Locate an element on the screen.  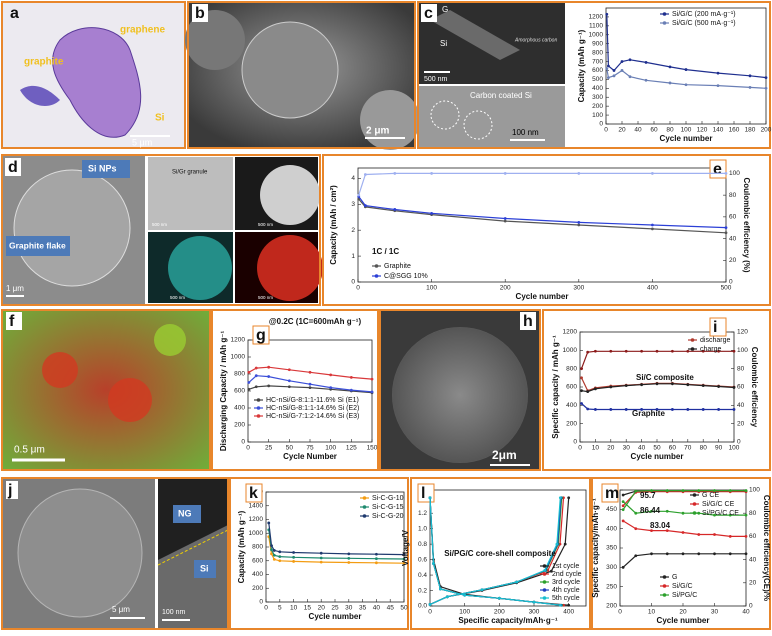
y-tick-label: 1.2 is located at coordinates (422, 513).